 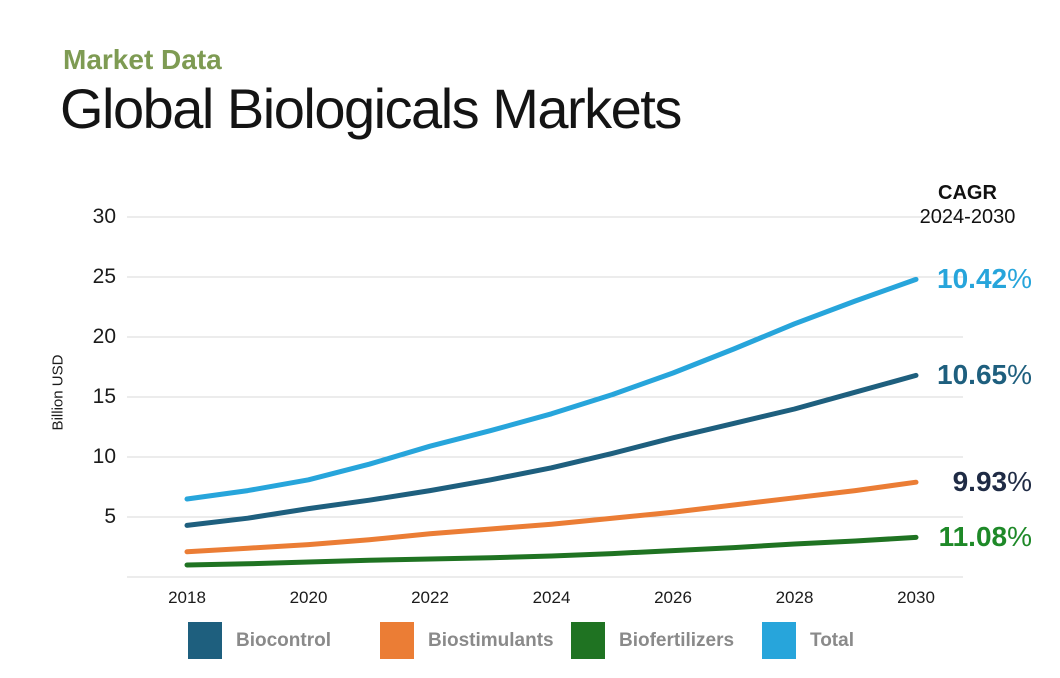 I want to click on x-tick-label-2026: 2026, so click(x=673, y=597).